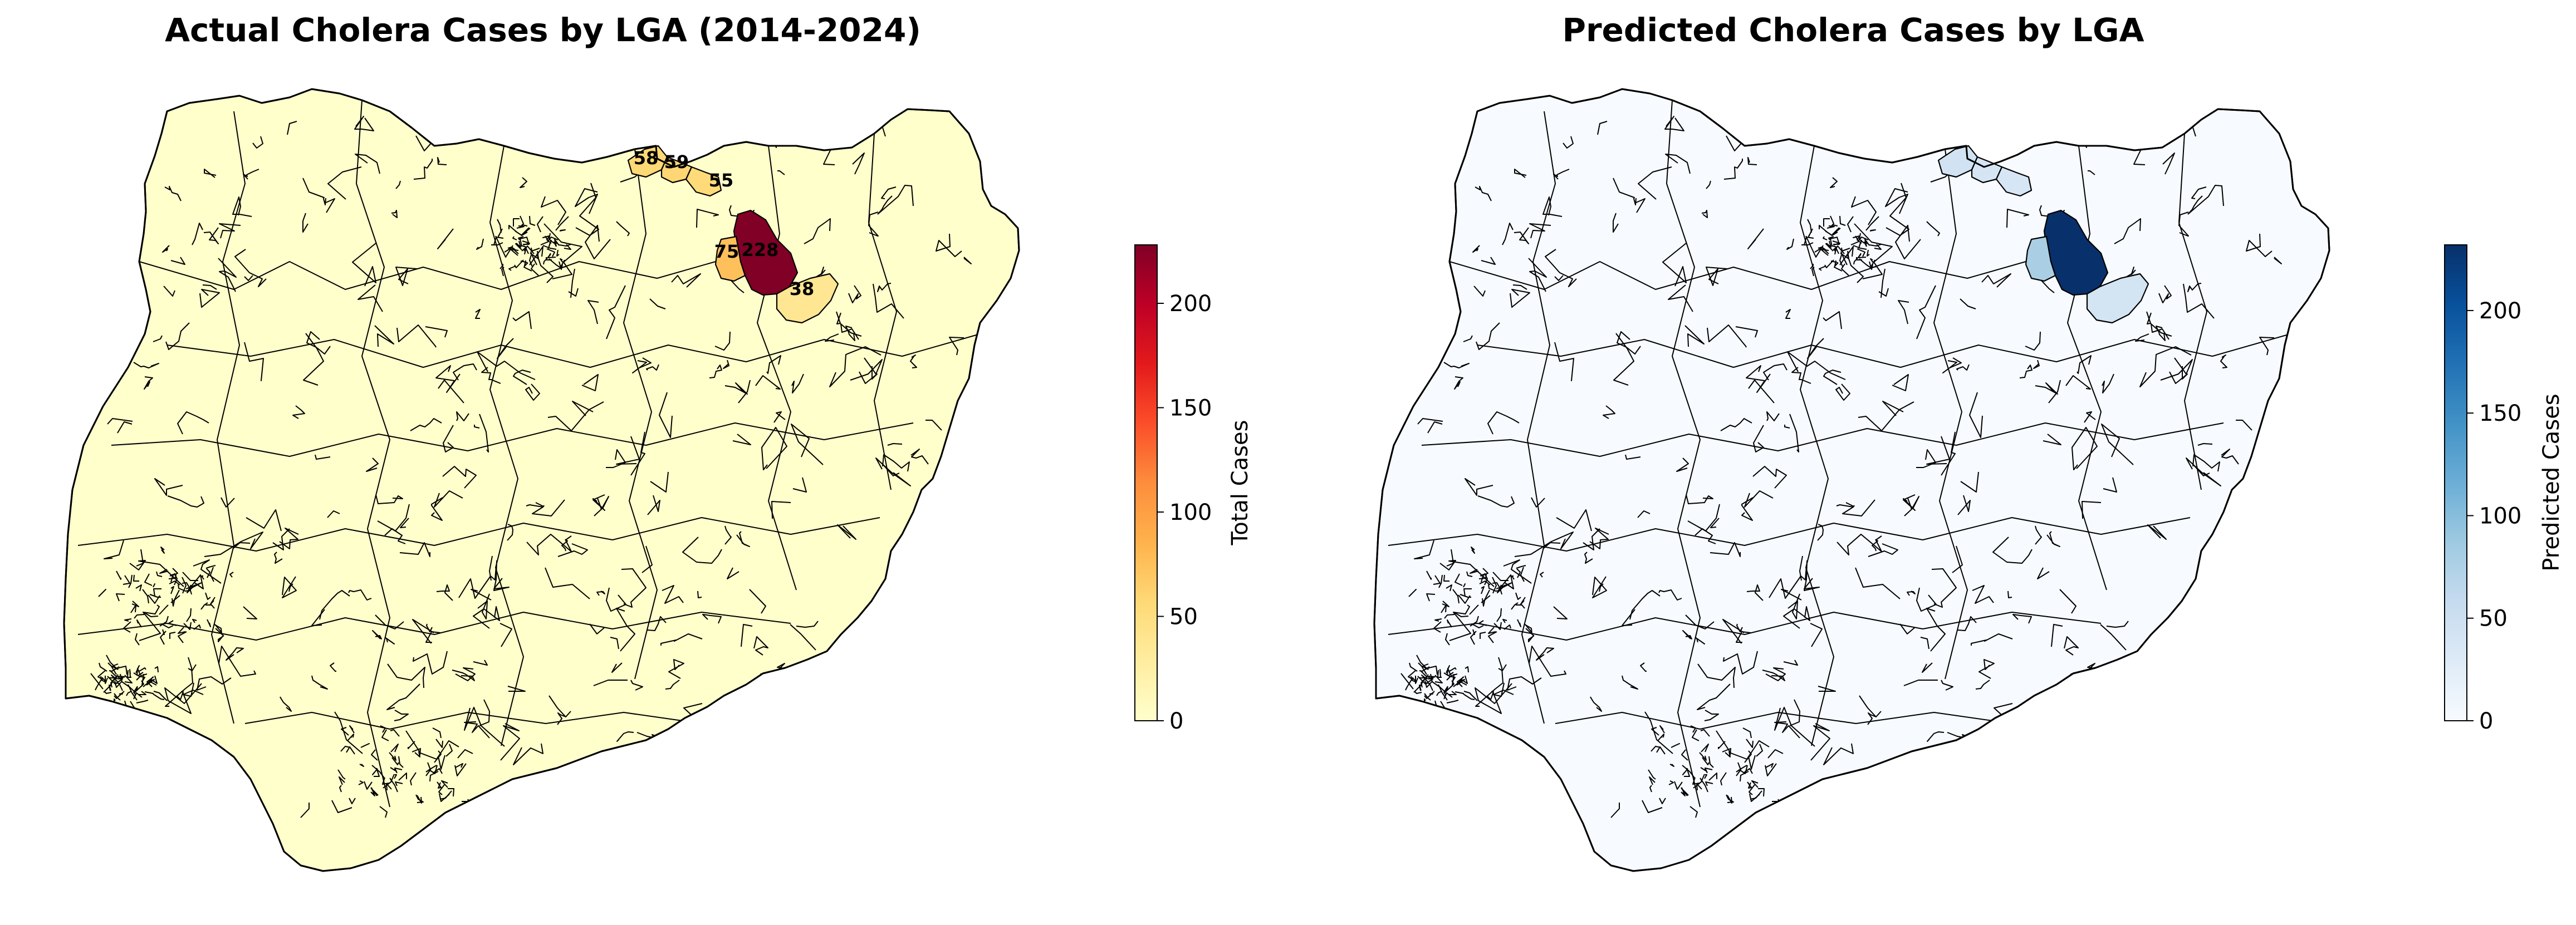 Image resolution: width=2576 pixels, height=925 pixels. Describe the element at coordinates (543, 30) in the screenshot. I see `left-map-title: Actual Cholera Cases by LGA (2014-2024)` at that location.